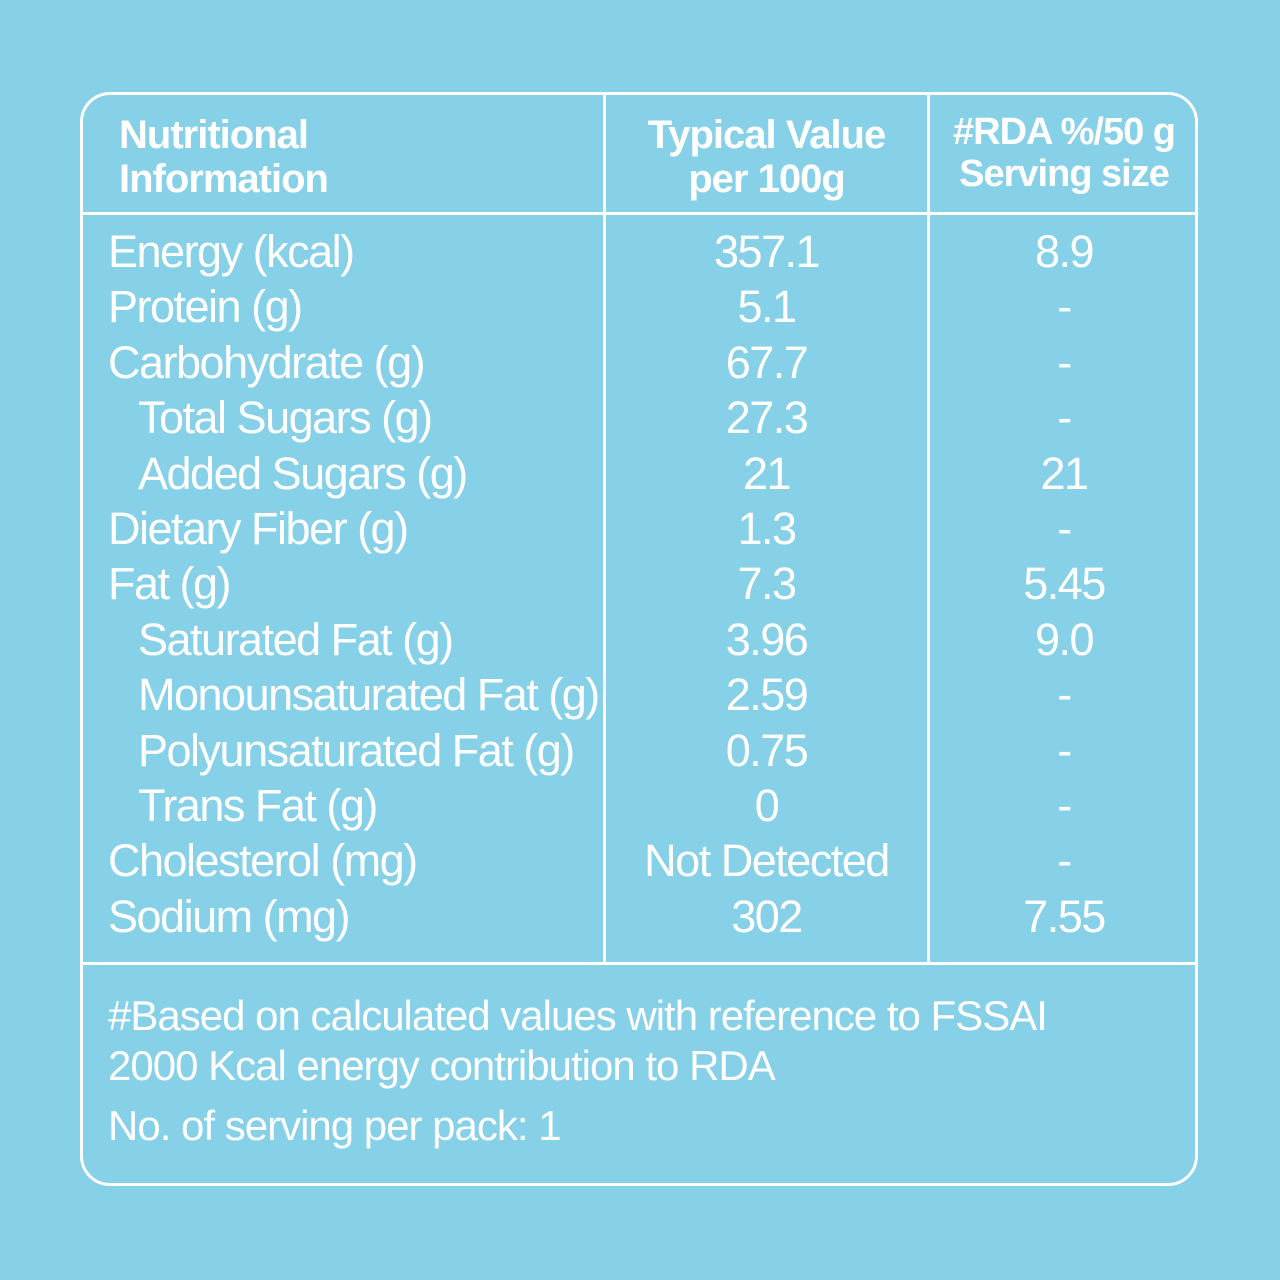 The height and width of the screenshot is (1280, 1280). I want to click on header-line: Nutritional, so click(214, 135).